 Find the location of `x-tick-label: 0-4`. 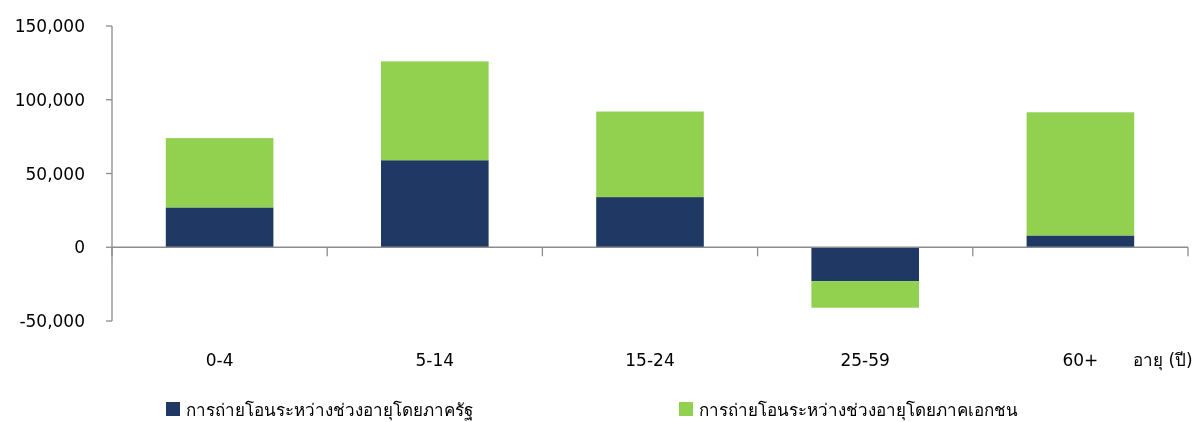

x-tick-label: 0-4 is located at coordinates (219, 360).